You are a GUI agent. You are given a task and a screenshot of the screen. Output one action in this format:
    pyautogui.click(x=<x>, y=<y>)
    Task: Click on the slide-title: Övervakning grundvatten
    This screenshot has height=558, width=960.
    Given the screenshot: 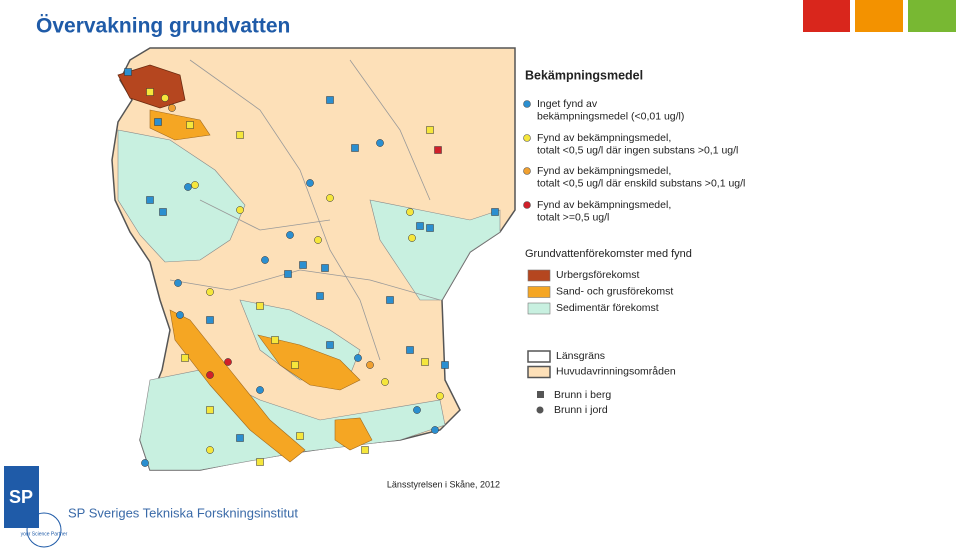 What is the action you would take?
    pyautogui.click(x=163, y=26)
    